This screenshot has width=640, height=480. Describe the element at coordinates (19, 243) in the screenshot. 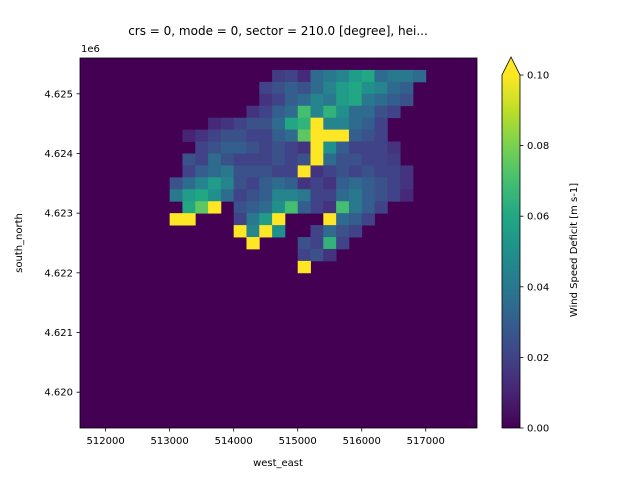

I see `y-axis-title: south_north` at that location.